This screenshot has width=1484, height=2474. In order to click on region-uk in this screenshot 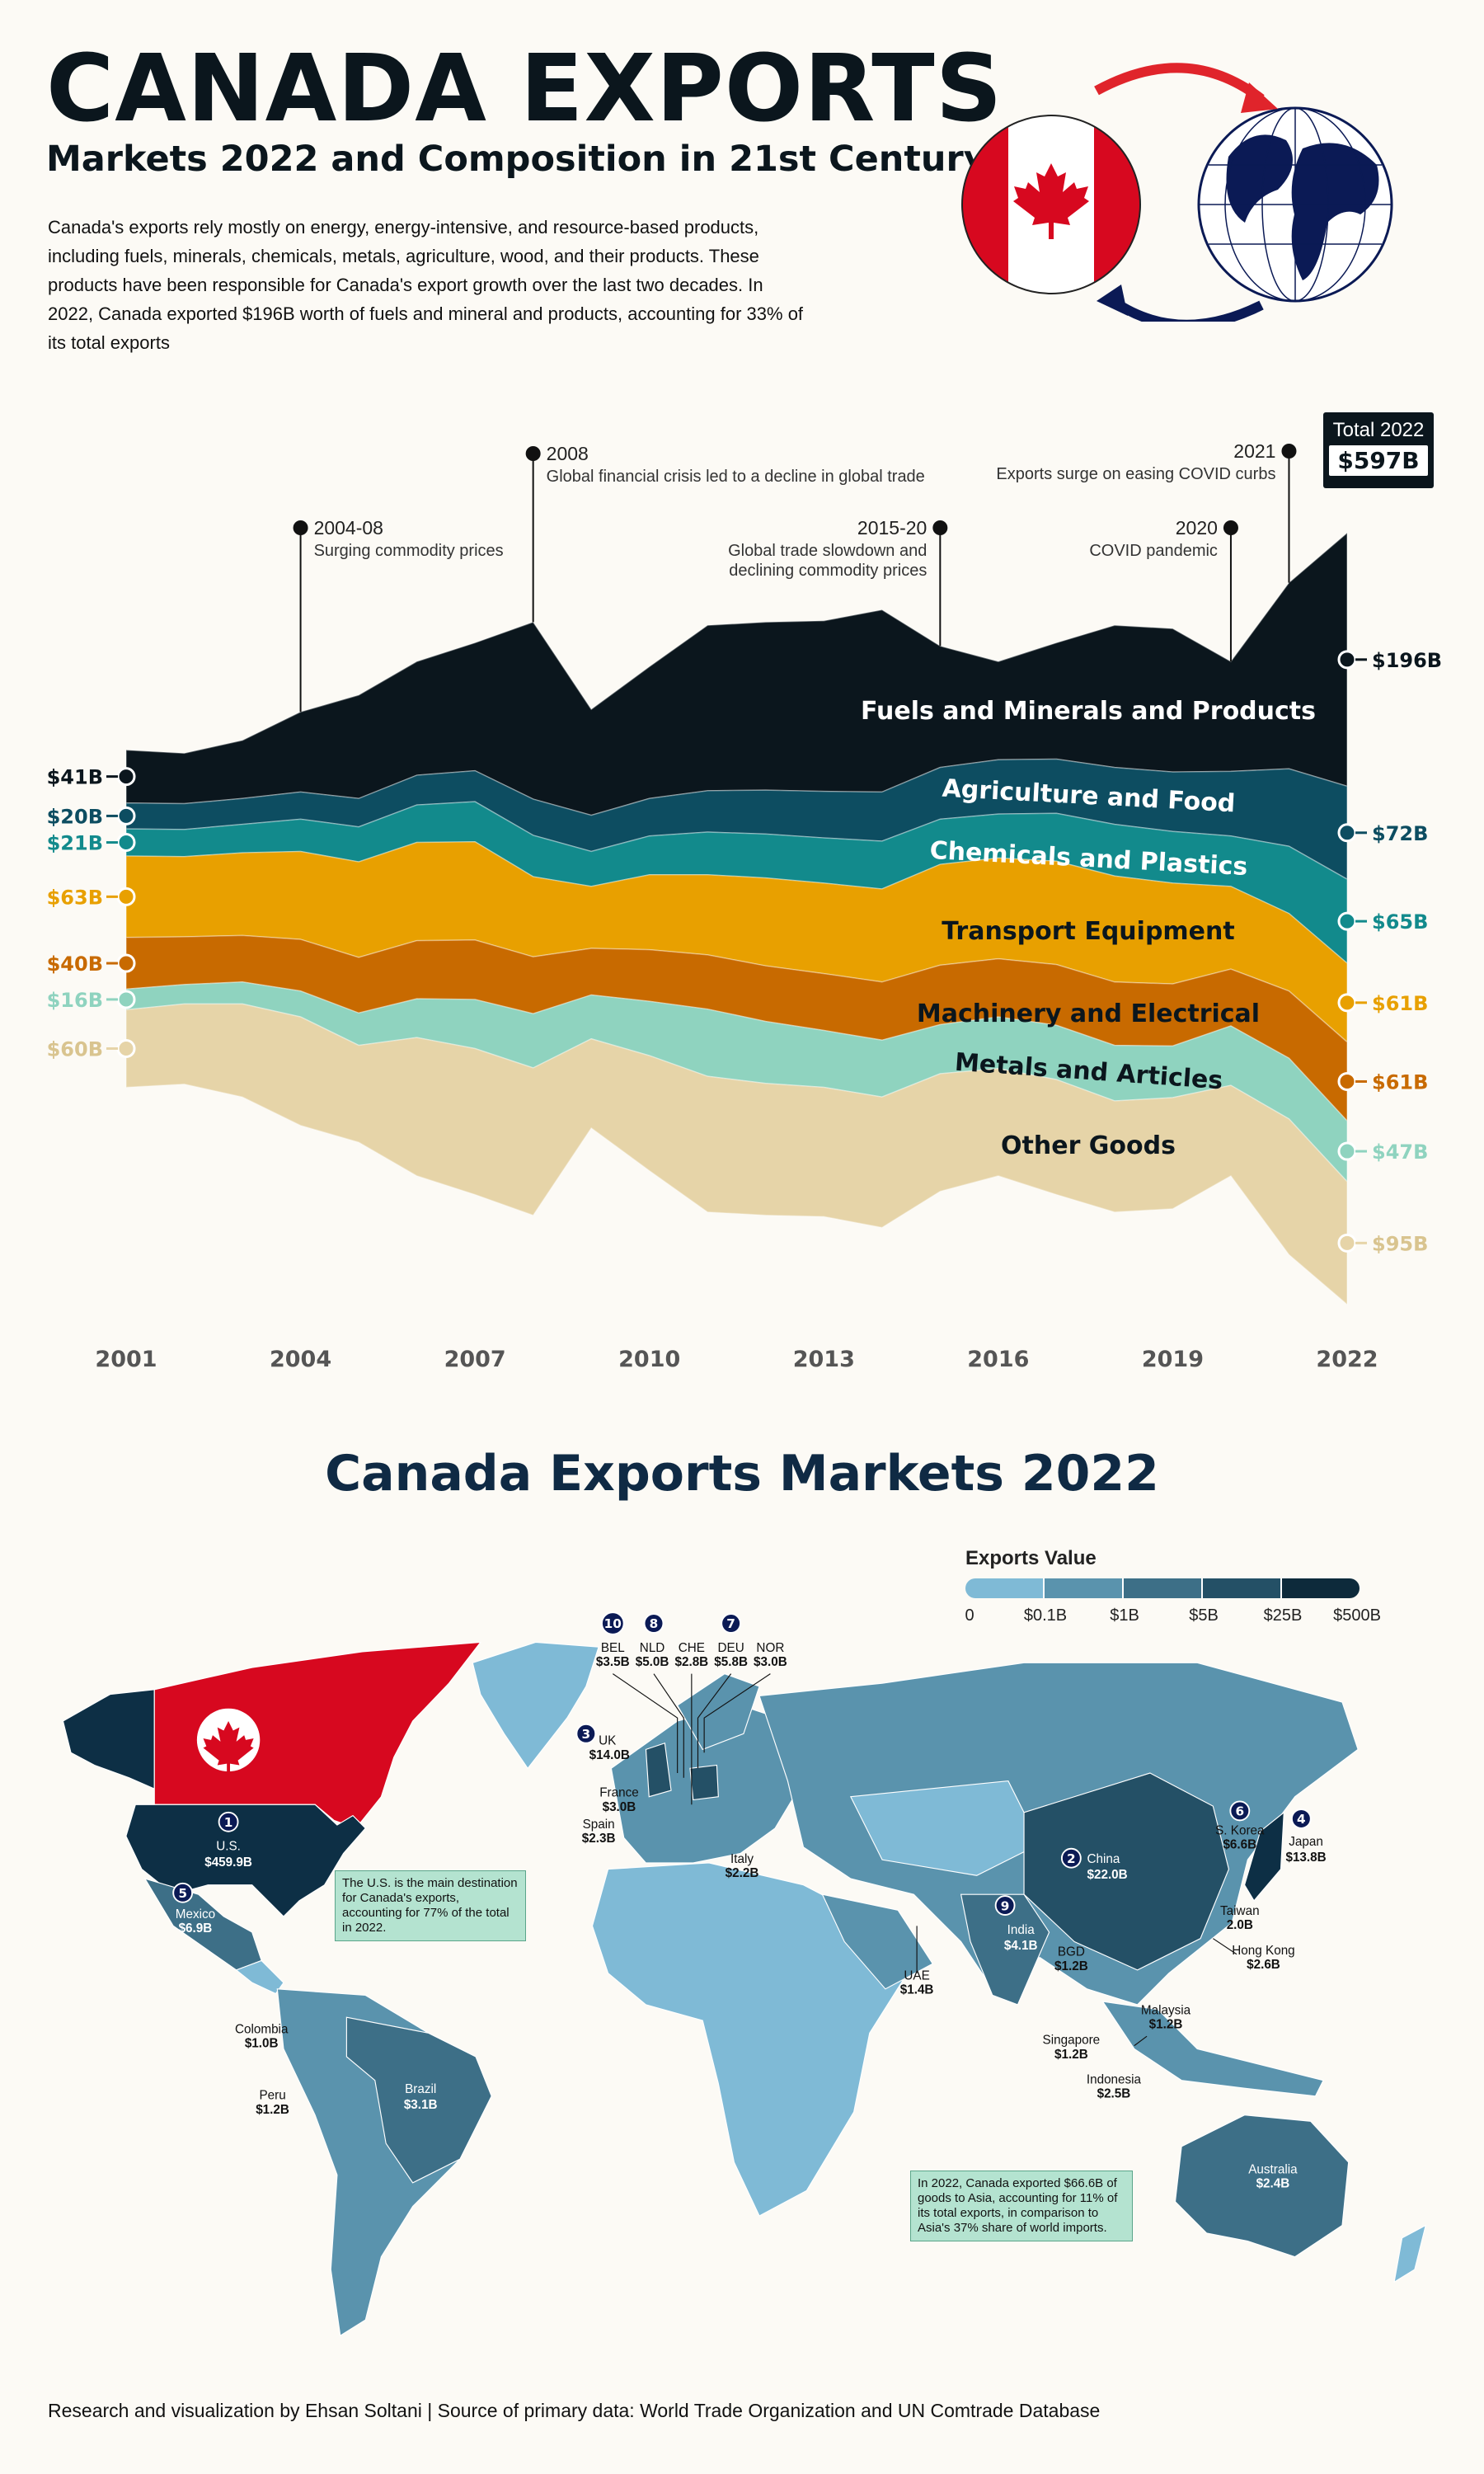, I will do `click(658, 1770)`.